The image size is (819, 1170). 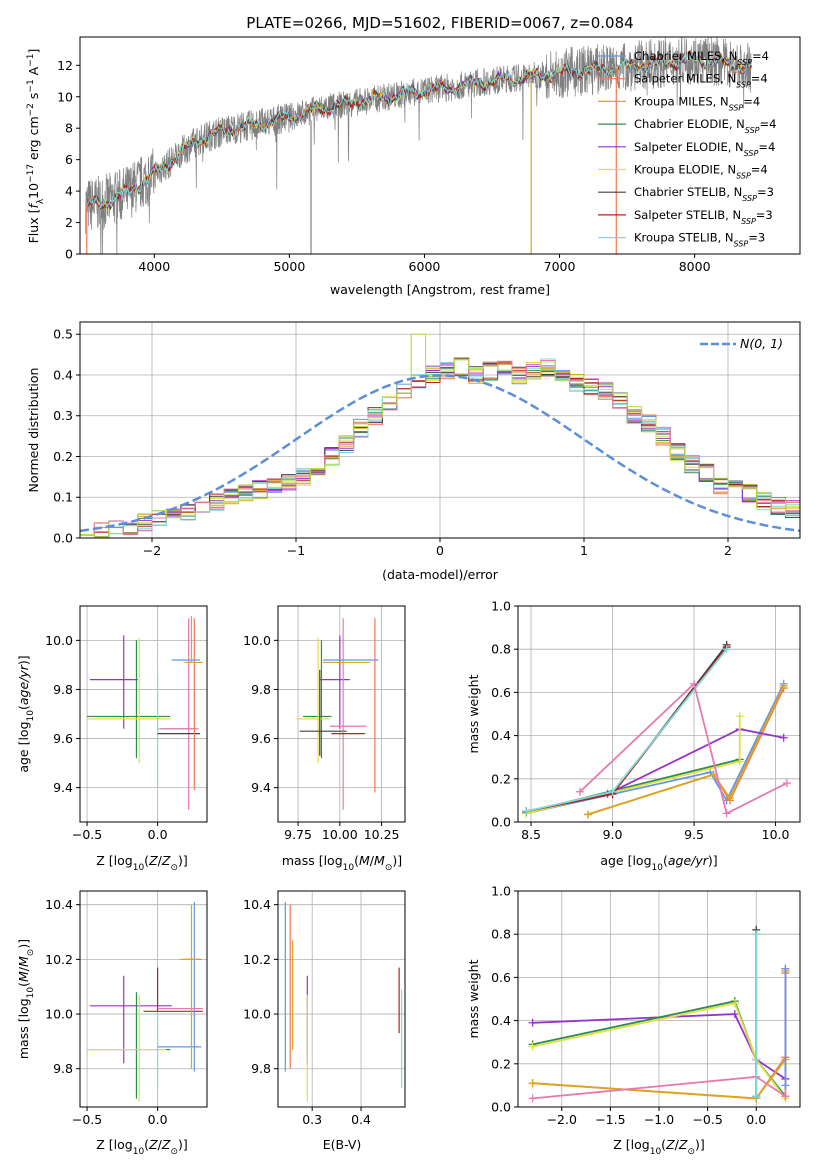 I want to click on x-tick-label: −2.0, so click(x=562, y=1119).